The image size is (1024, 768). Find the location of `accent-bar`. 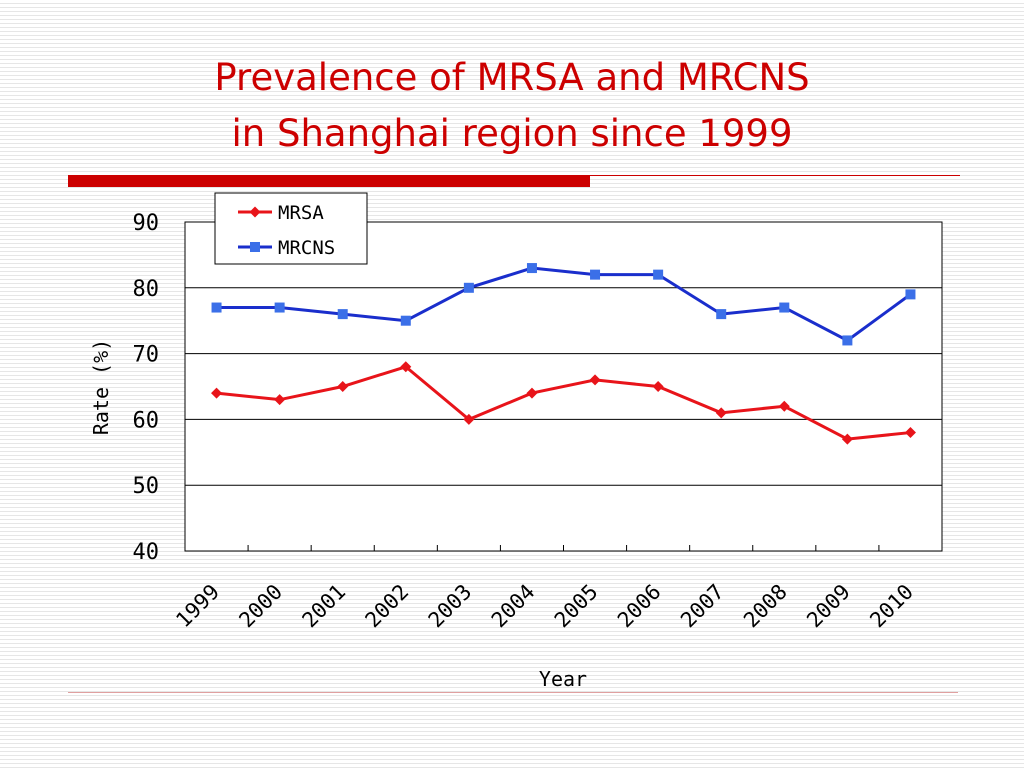

accent-bar is located at coordinates (329, 181).